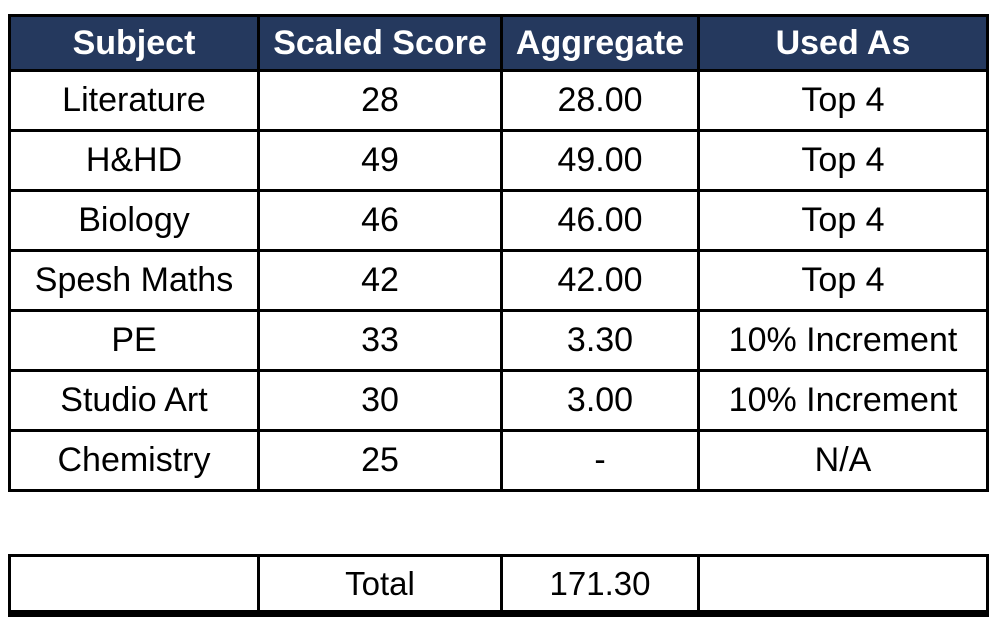 Image resolution: width=996 pixels, height=628 pixels. I want to click on table-row: PE 33 3.30 10% Increment, so click(498, 340).